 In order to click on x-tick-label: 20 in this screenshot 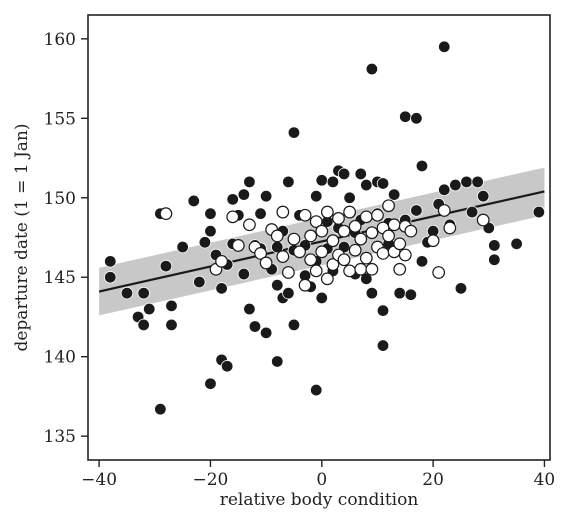, I will do `click(433, 480)`.